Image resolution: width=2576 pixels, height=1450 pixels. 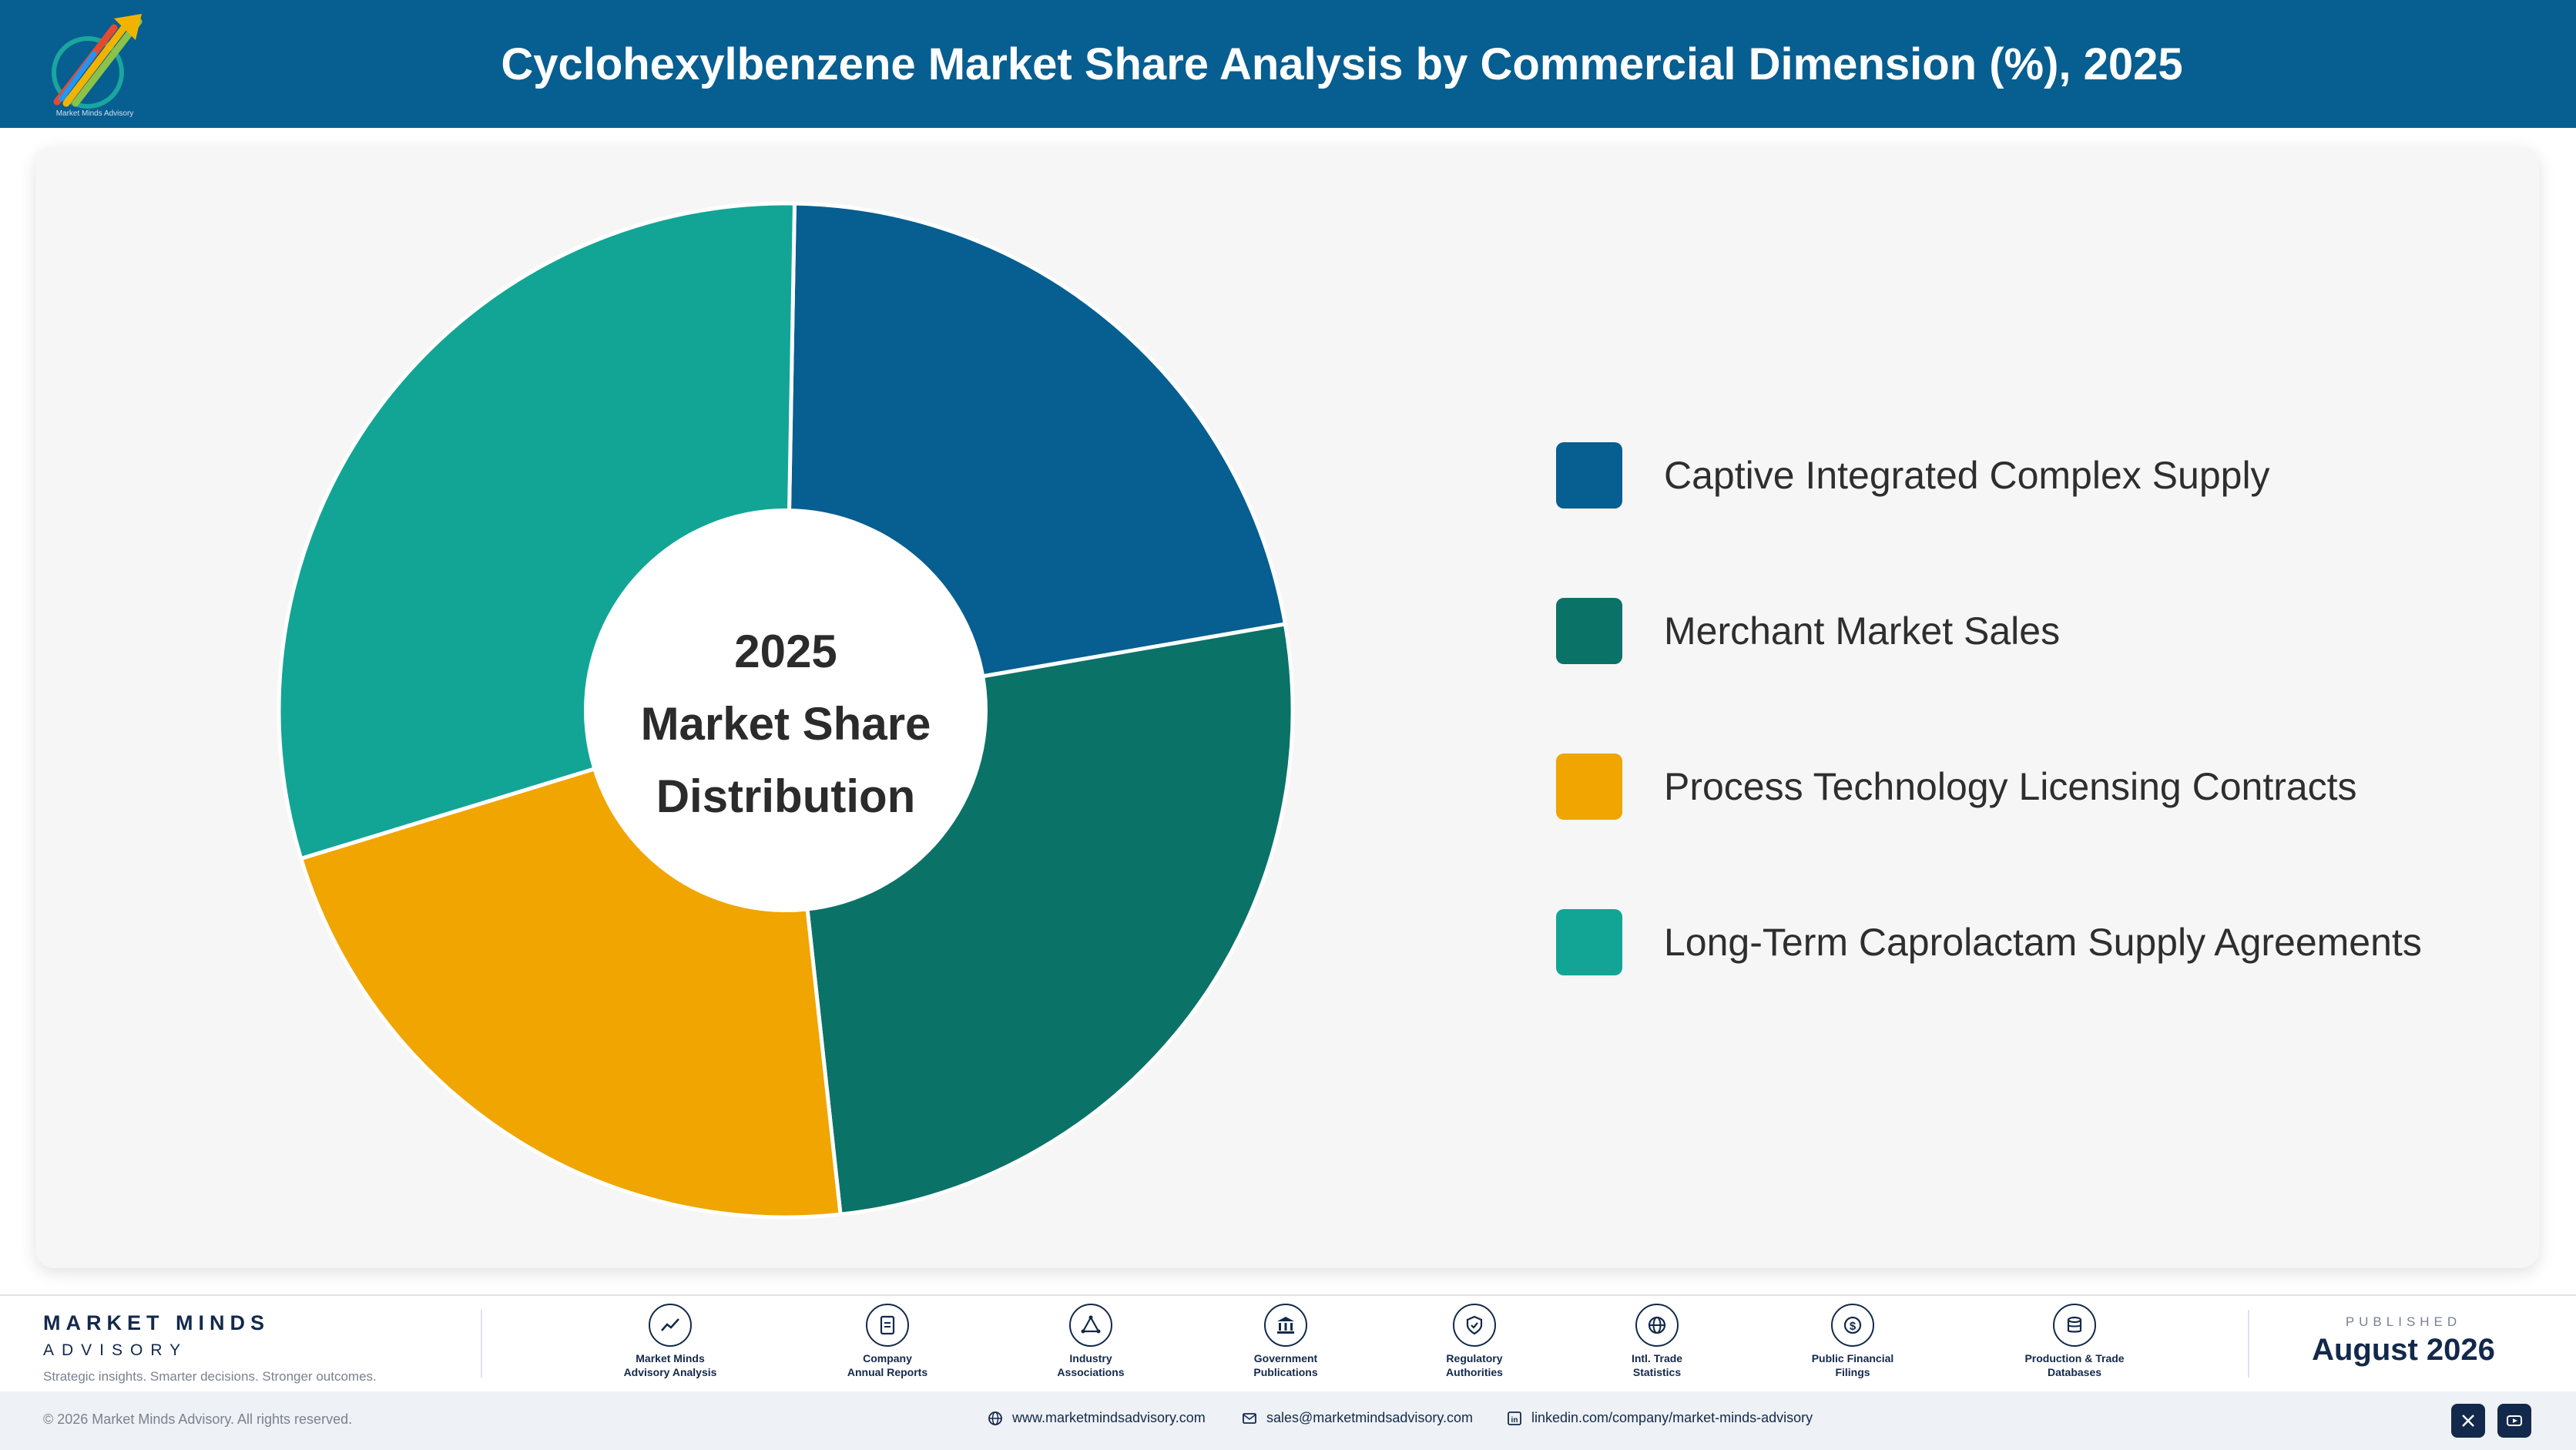 I want to click on legend-item: Long-Term Caprolactam Supply Agreements, so click(x=1989, y=942).